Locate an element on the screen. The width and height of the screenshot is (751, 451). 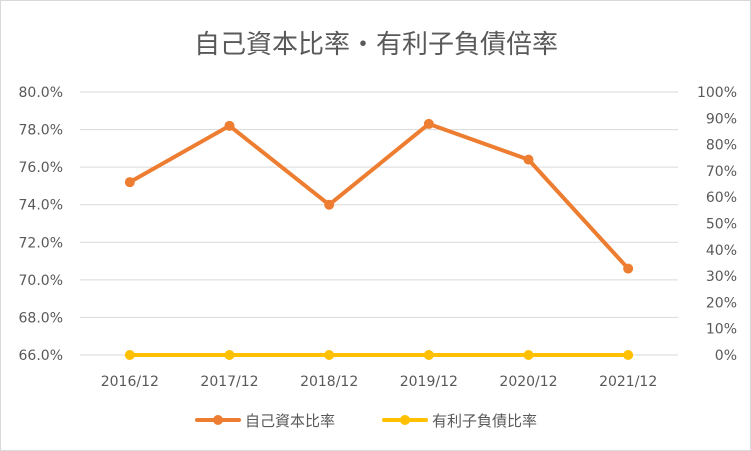
right-tick-label: 70% is located at coordinates (721, 172).